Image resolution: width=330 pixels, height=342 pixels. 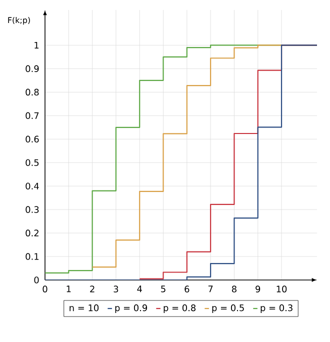 I want to click on legend-label: p = 0.3, so click(x=276, y=308).